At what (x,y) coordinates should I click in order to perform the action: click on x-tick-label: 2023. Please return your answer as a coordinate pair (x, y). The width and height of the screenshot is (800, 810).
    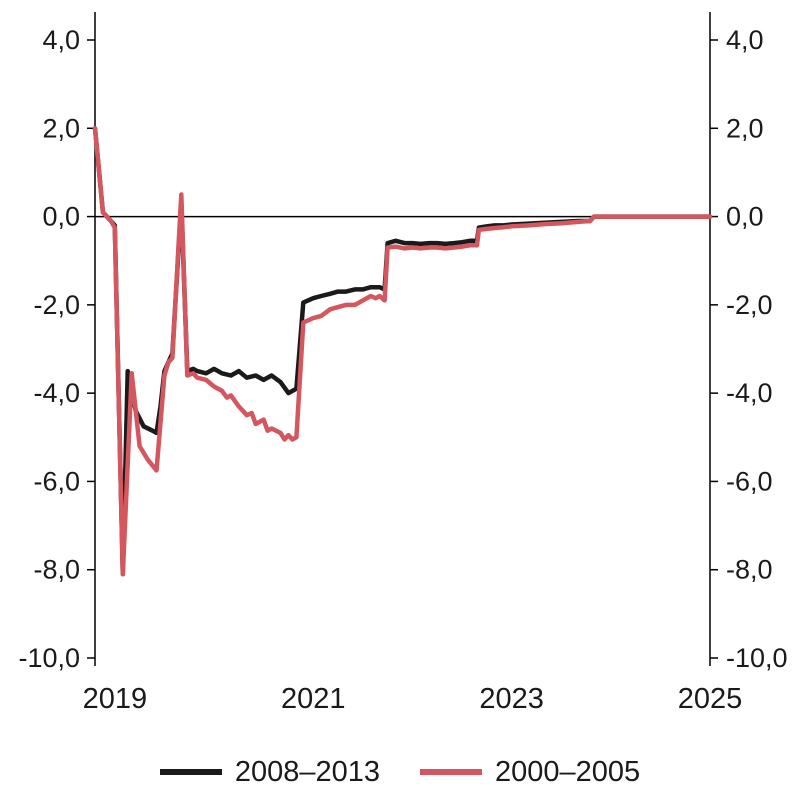
    Looking at the image, I should click on (511, 699).